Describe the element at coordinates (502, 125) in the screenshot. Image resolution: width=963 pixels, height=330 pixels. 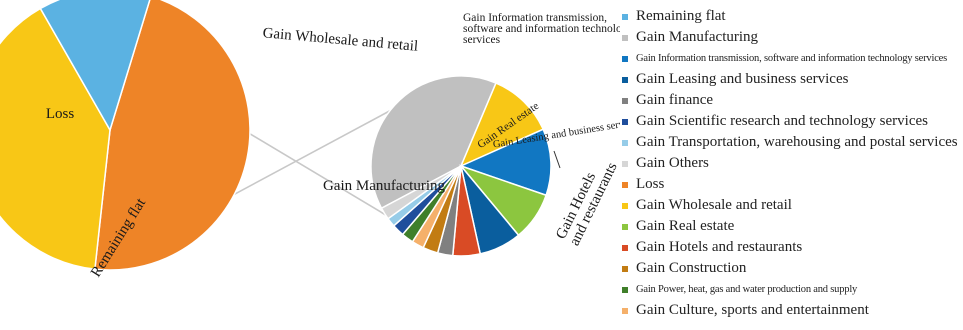
I see `pie-slice-wholesale2` at that location.